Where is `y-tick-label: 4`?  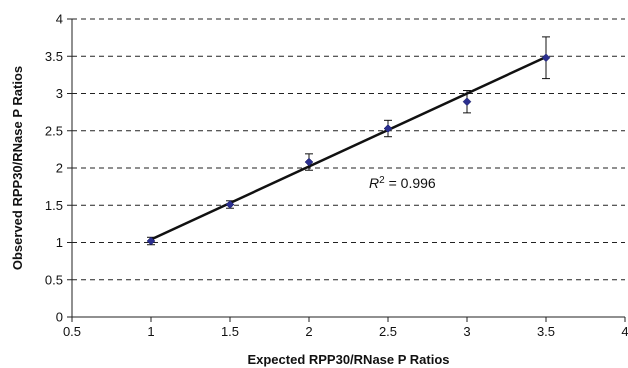
y-tick-label: 4 is located at coordinates (59, 19).